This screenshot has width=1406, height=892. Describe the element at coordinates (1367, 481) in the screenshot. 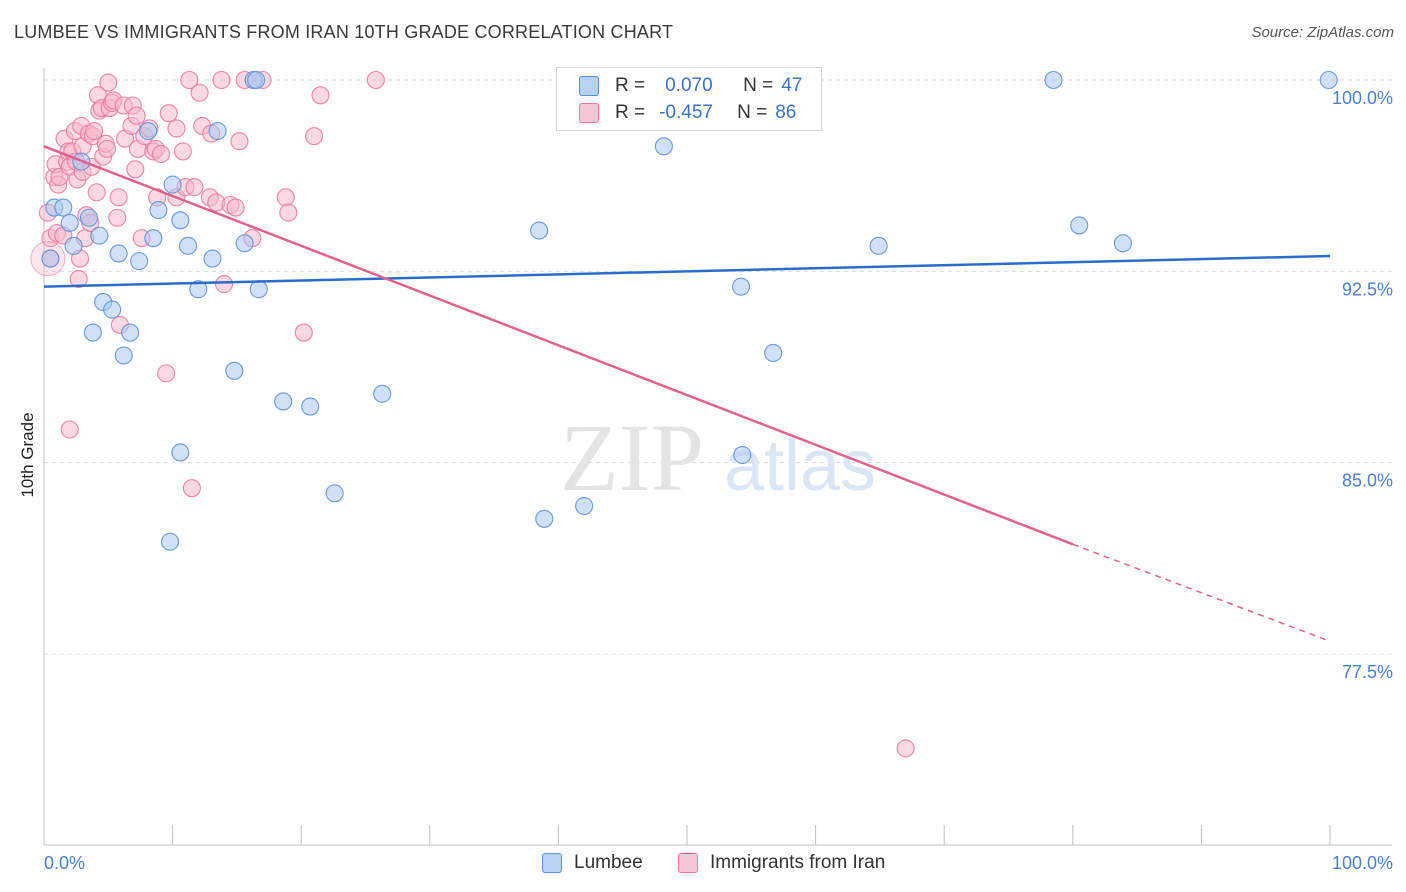

I see `y-tick-label: 85.0%` at that location.